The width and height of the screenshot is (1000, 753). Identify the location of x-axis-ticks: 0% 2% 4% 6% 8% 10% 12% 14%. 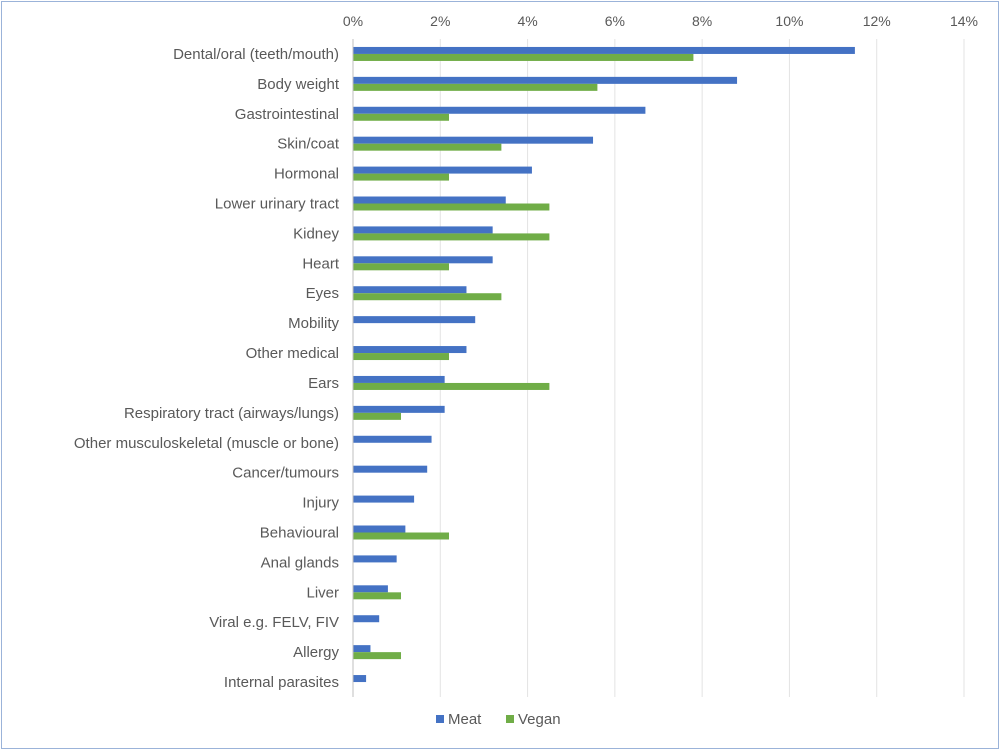
(660, 21).